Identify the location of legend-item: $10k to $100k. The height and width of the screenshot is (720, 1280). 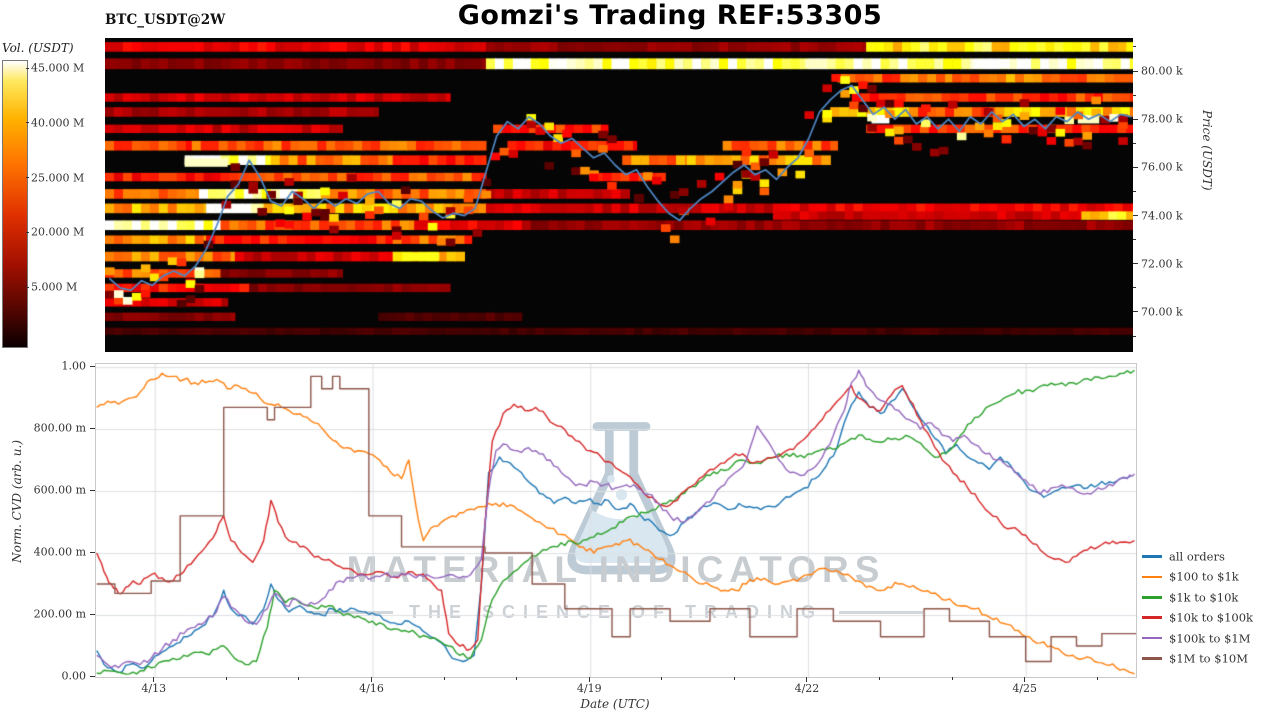
(1210, 617).